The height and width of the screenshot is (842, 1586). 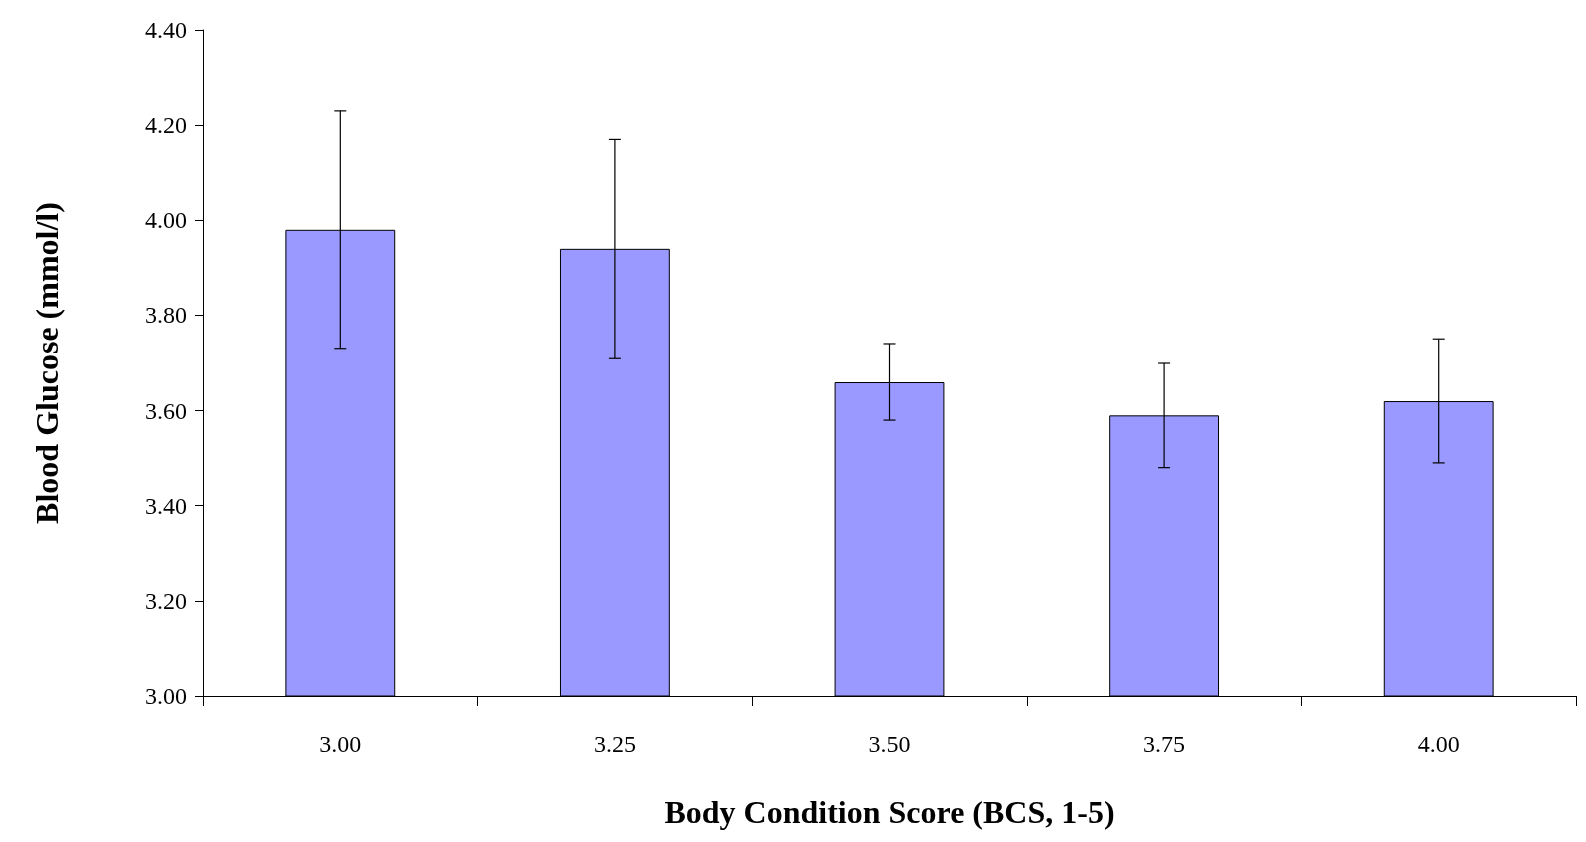 What do you see at coordinates (166, 220) in the screenshot?
I see `y-tick-label: 4.00` at bounding box center [166, 220].